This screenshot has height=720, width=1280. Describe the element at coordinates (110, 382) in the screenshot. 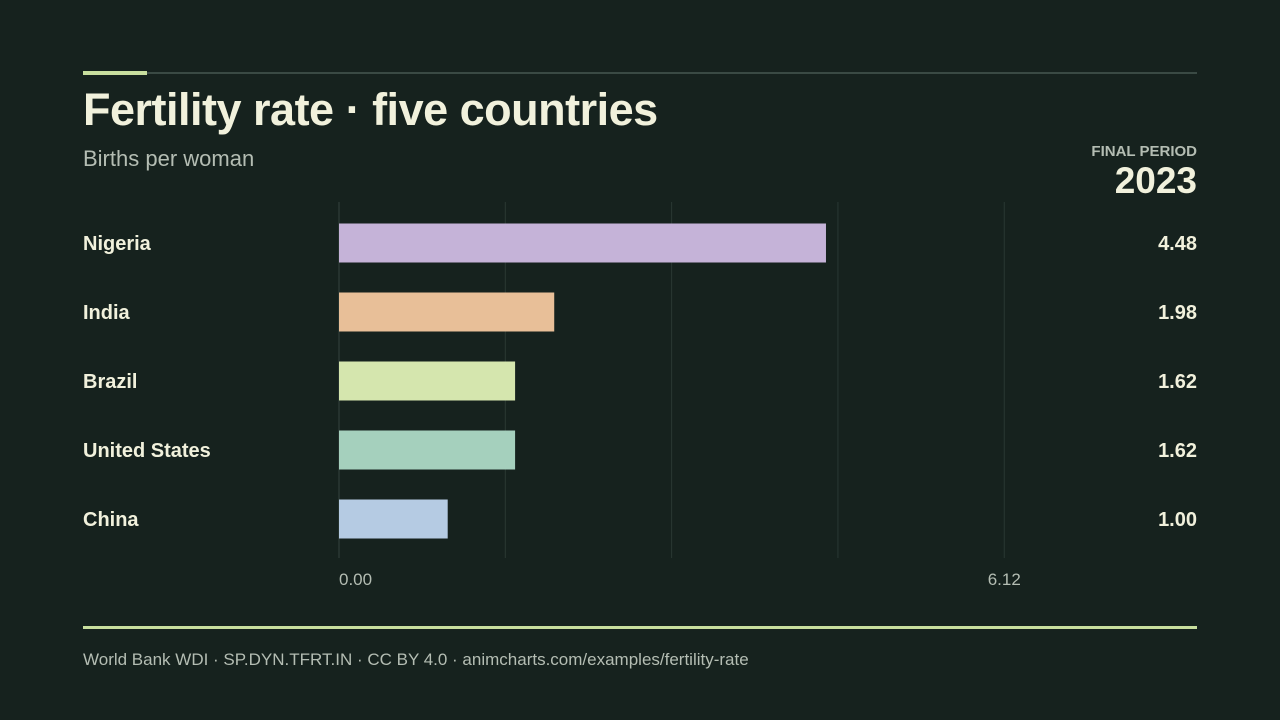

I see `category-label: Brazil` at that location.